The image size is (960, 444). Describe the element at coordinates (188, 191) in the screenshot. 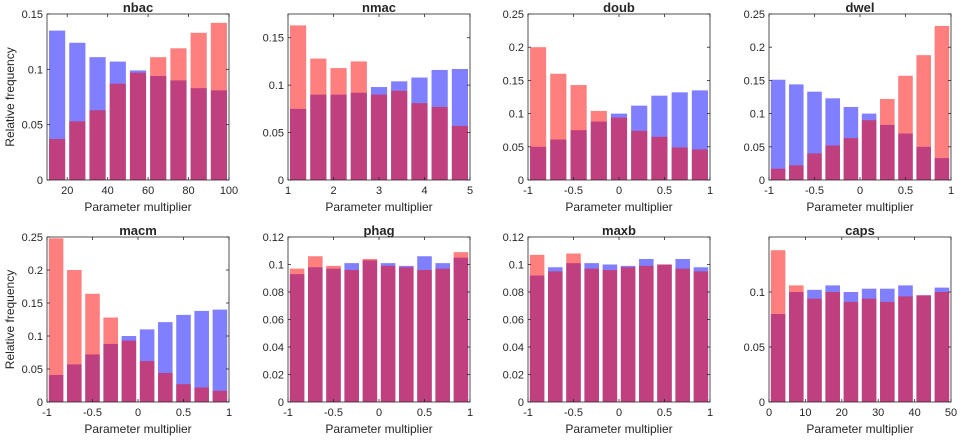

I see `x-tick-label: 80` at that location.